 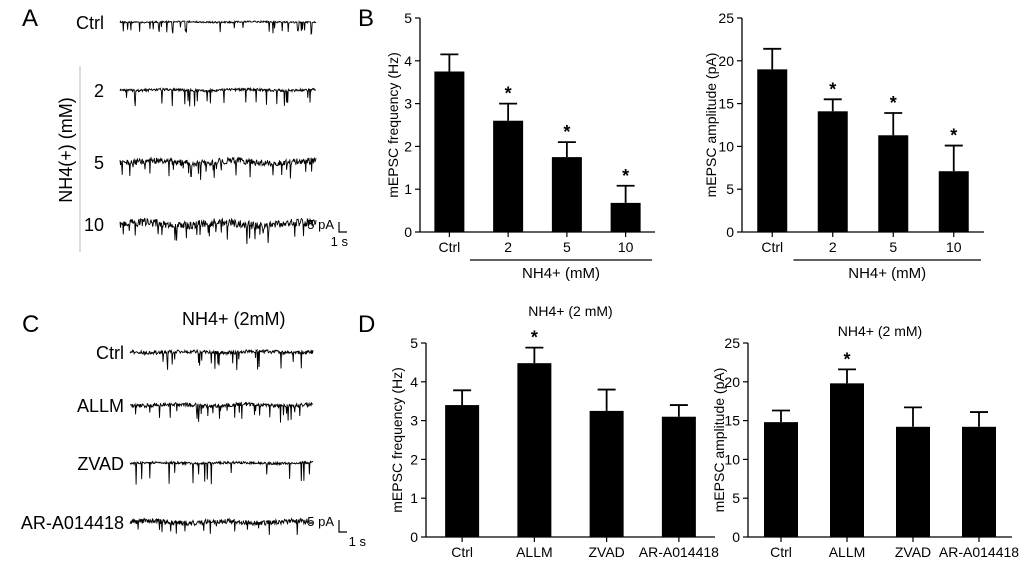 I want to click on panel-a-trace-label: 5, so click(x=99, y=163).